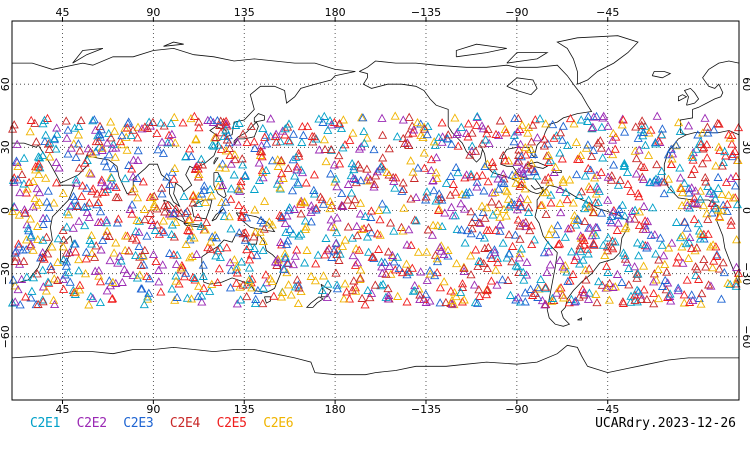  What do you see at coordinates (335, 409) in the screenshot?
I see `lon-label-bottom: 180` at bounding box center [335, 409].